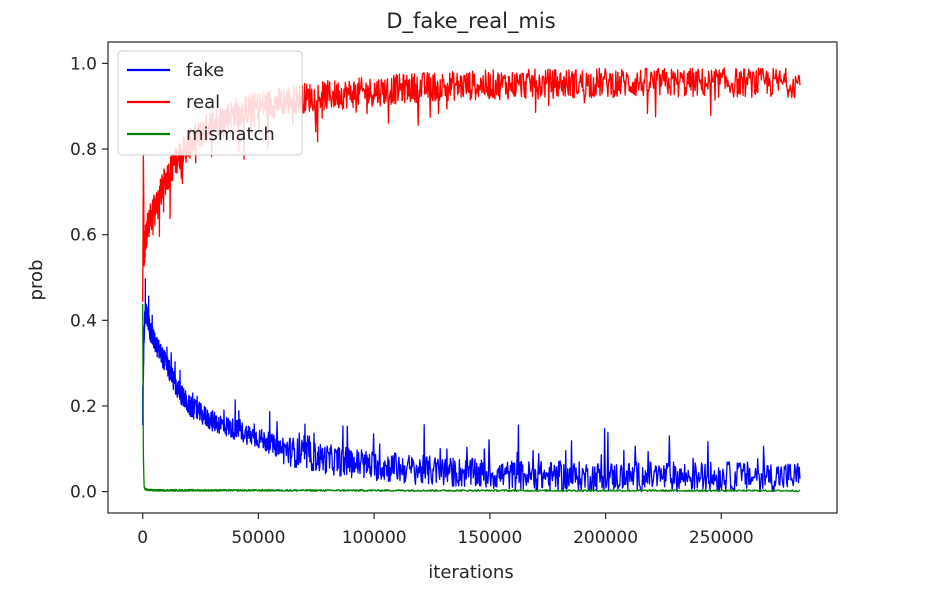 The height and width of the screenshot is (606, 930). I want to click on y-tick-label: 0.6, so click(83, 236).